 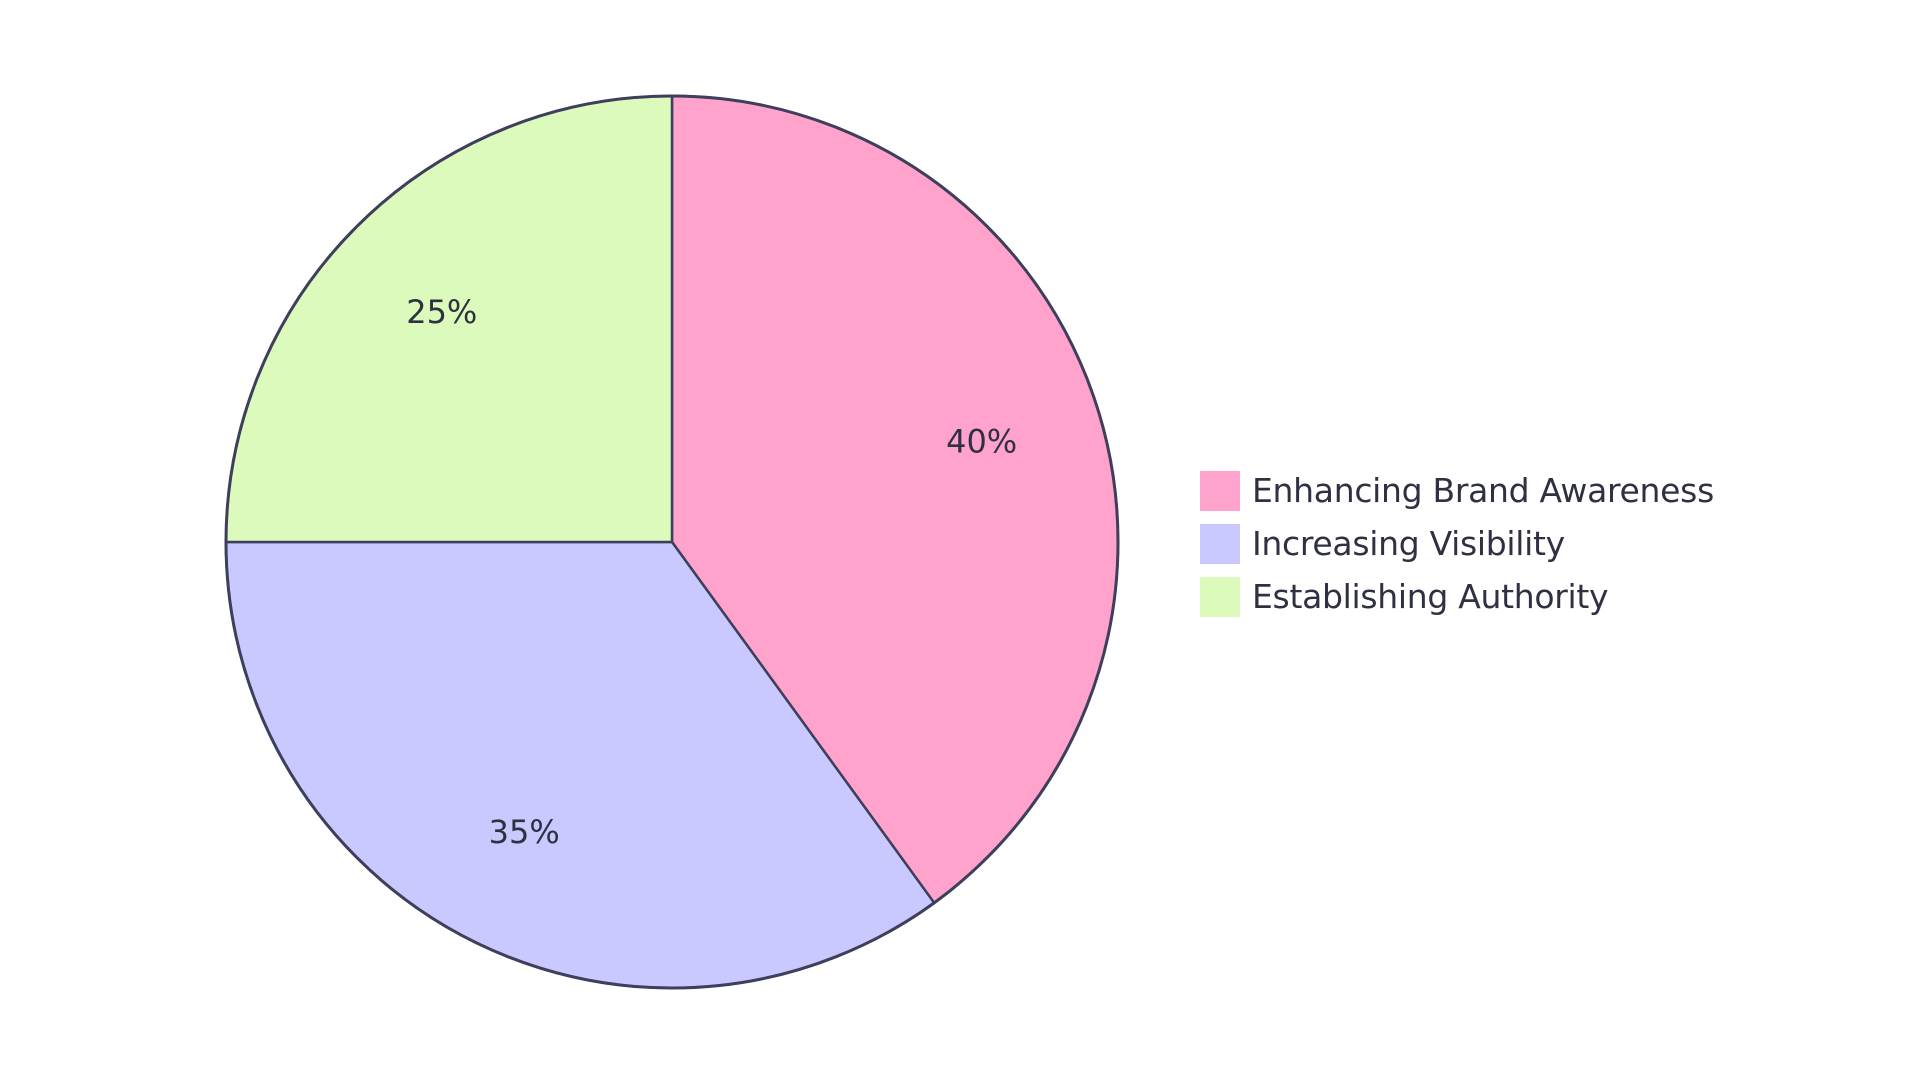 I want to click on legend-label: Enhancing Brand Awareness, so click(x=1483, y=490).